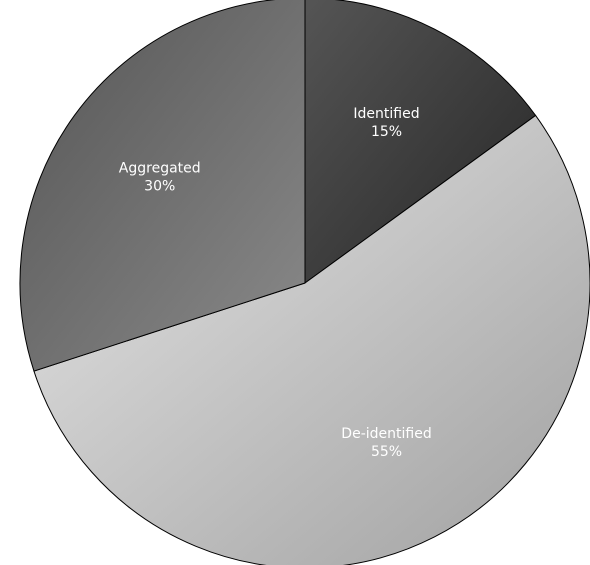  Describe the element at coordinates (386, 132) in the screenshot. I see `slice-value-label: 15%` at that location.